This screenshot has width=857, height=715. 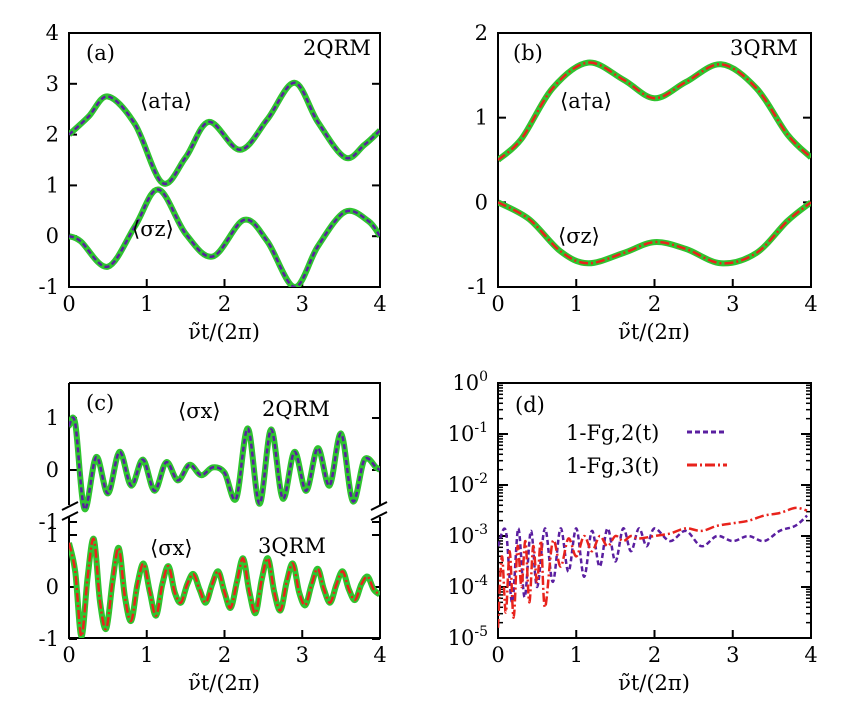 I want to click on panel-c-upper-annotation: ⟨σx⟩, so click(x=199, y=411).